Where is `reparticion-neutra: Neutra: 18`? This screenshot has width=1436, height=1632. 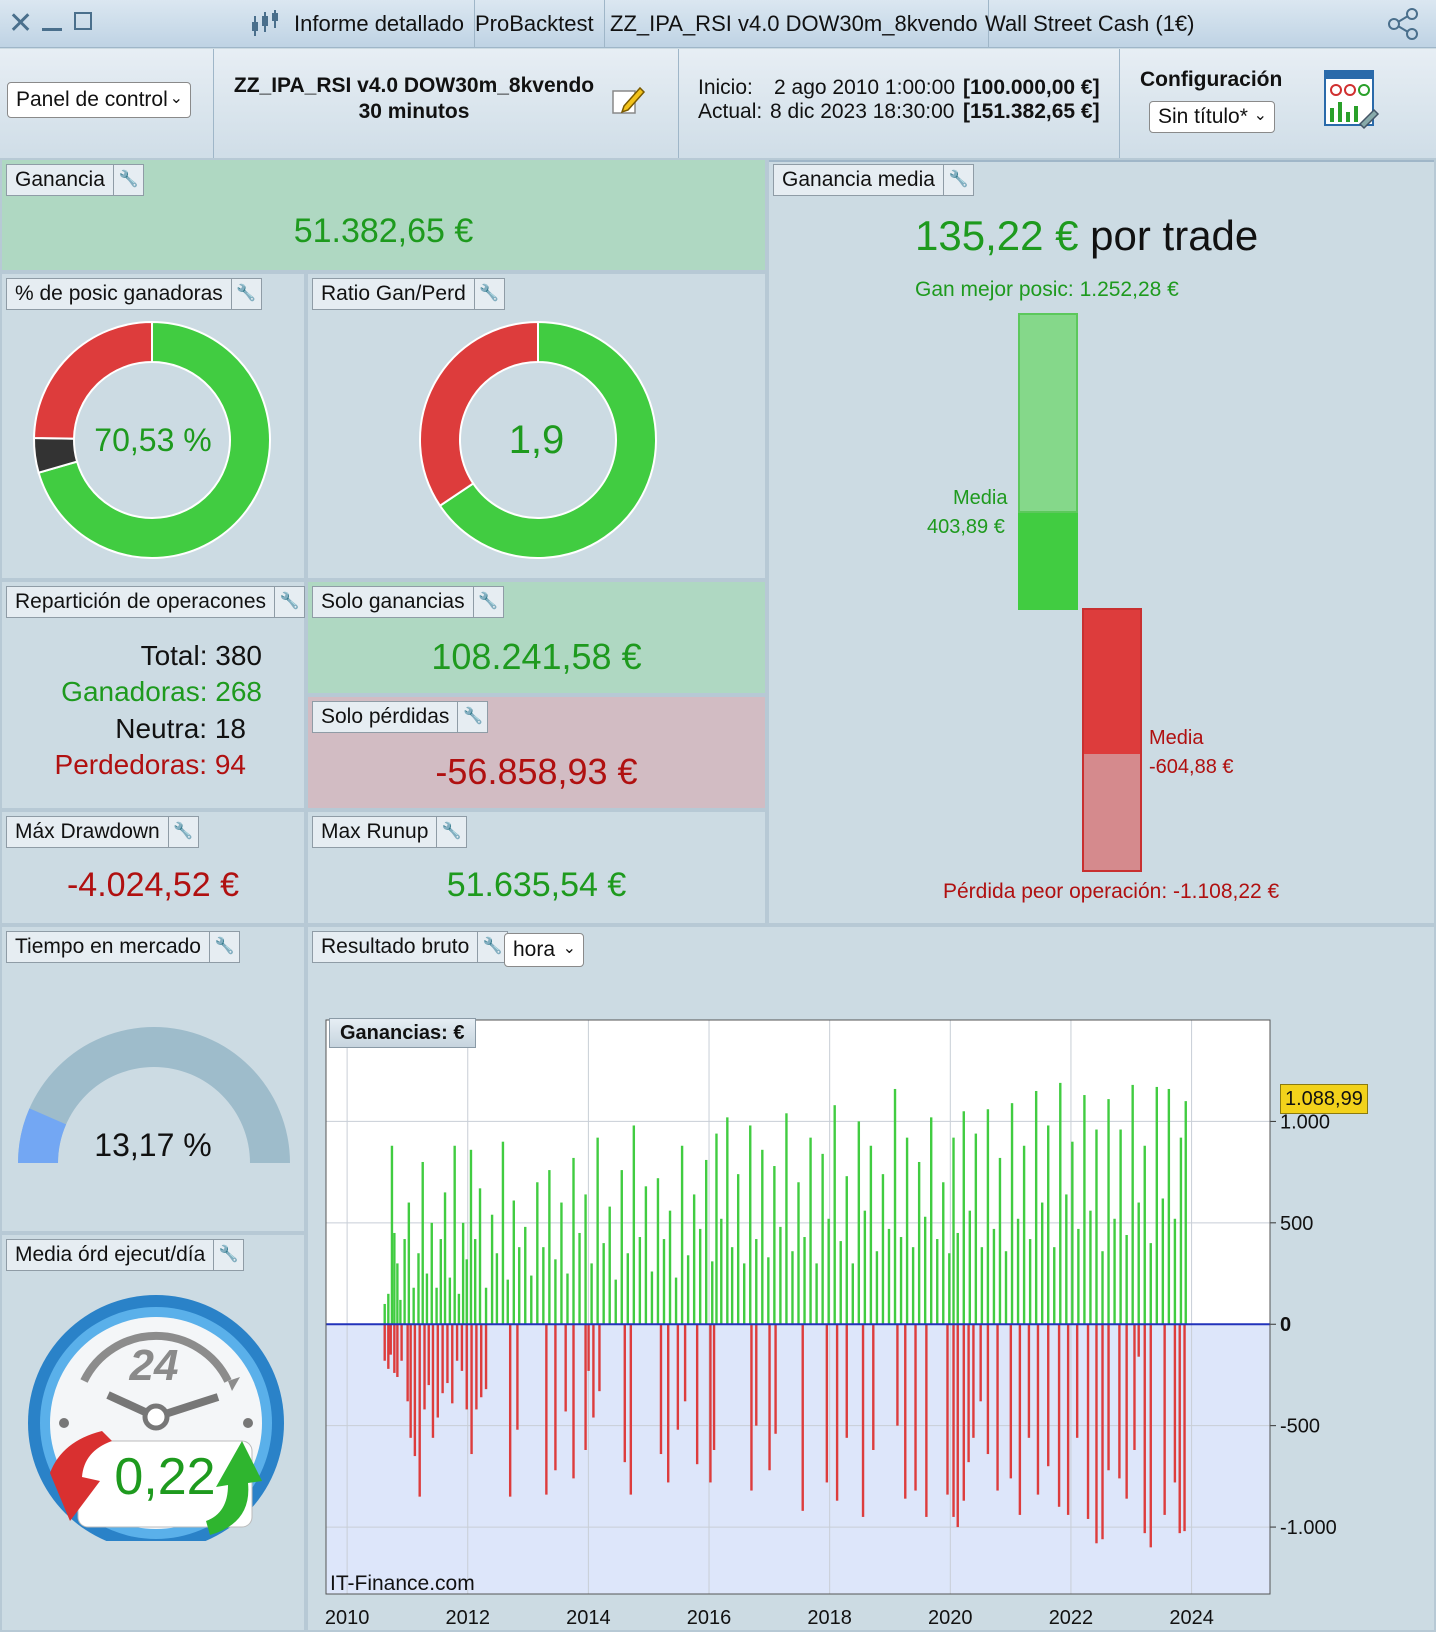
reparticion-neutra: Neutra: 18 is located at coordinates (180, 728).